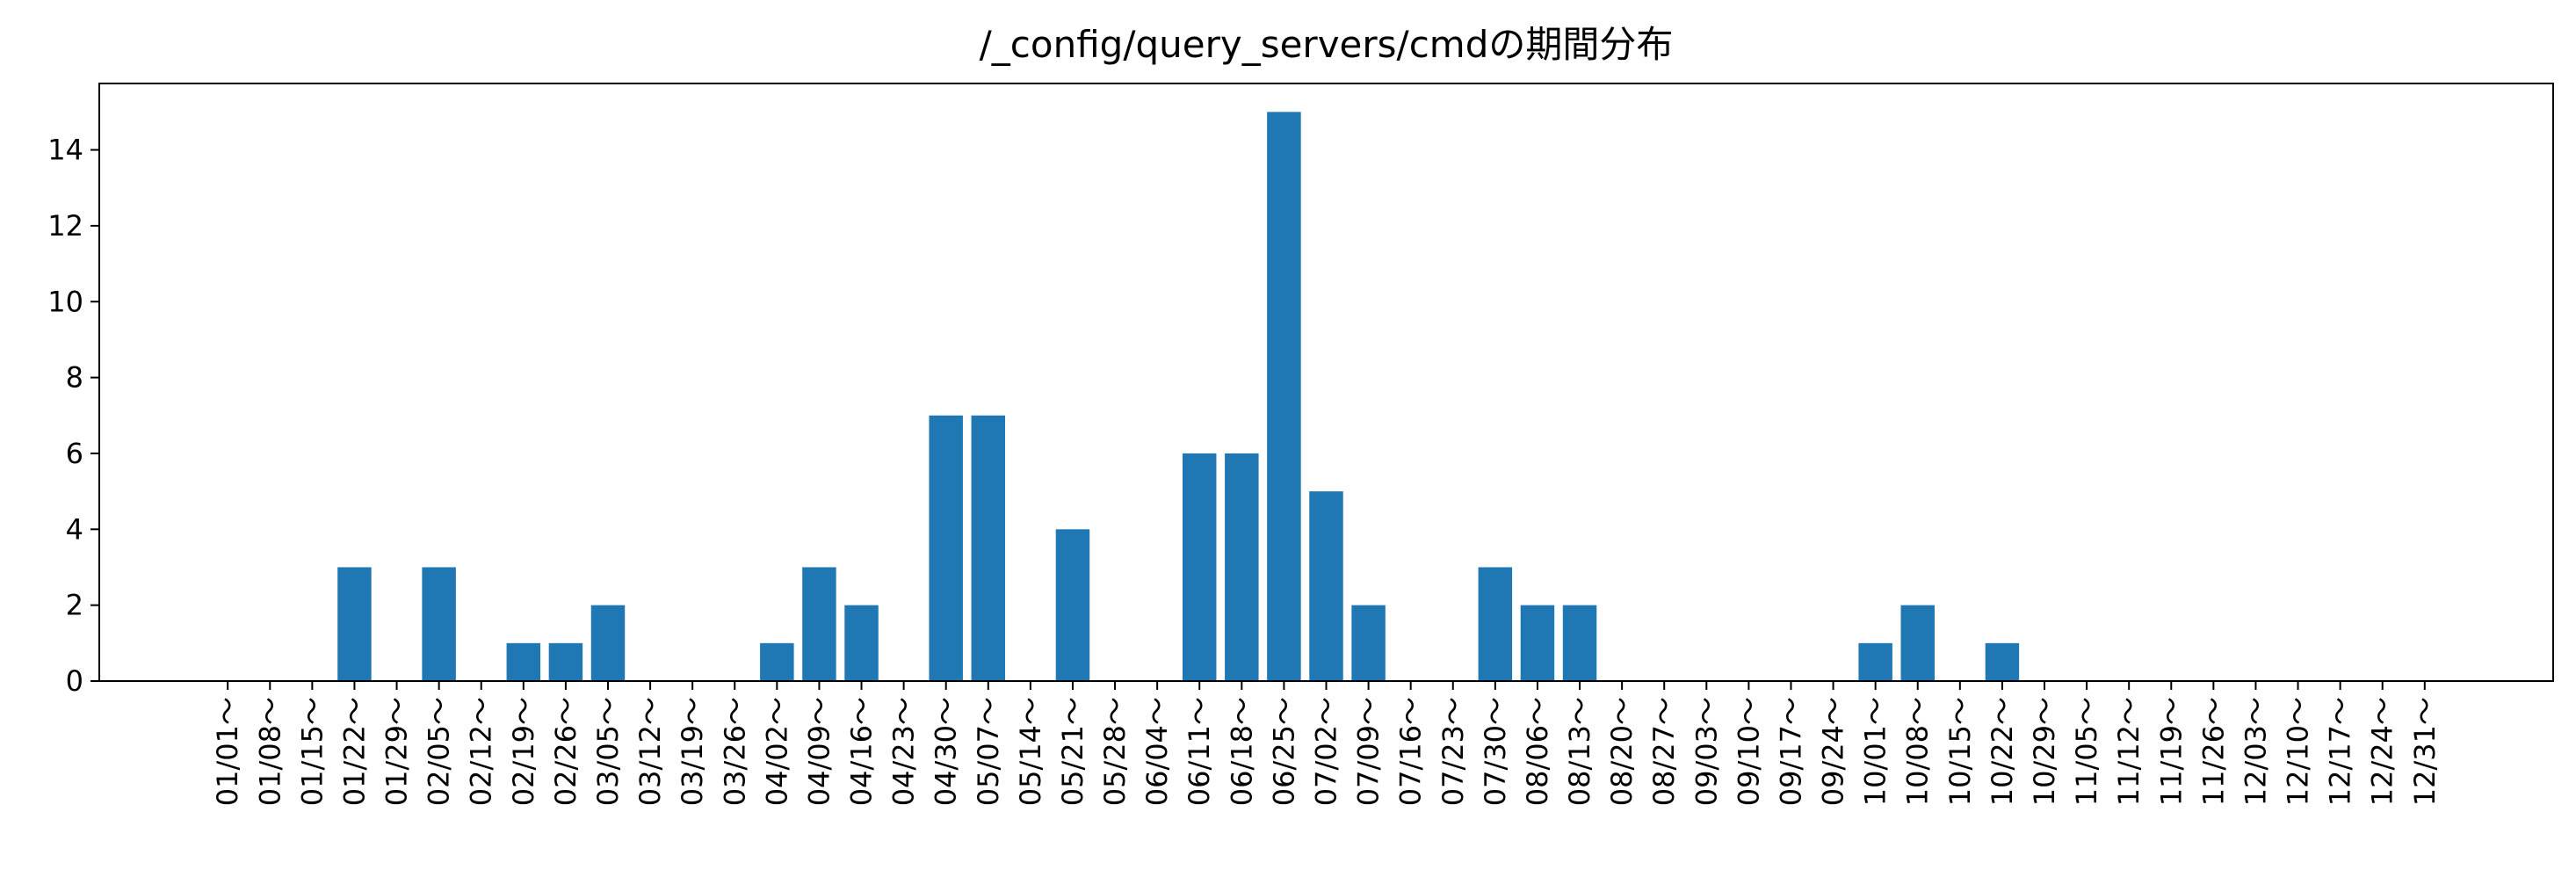 The width and height of the screenshot is (2576, 870). I want to click on x-tick-label: 06/04～, so click(1157, 751).